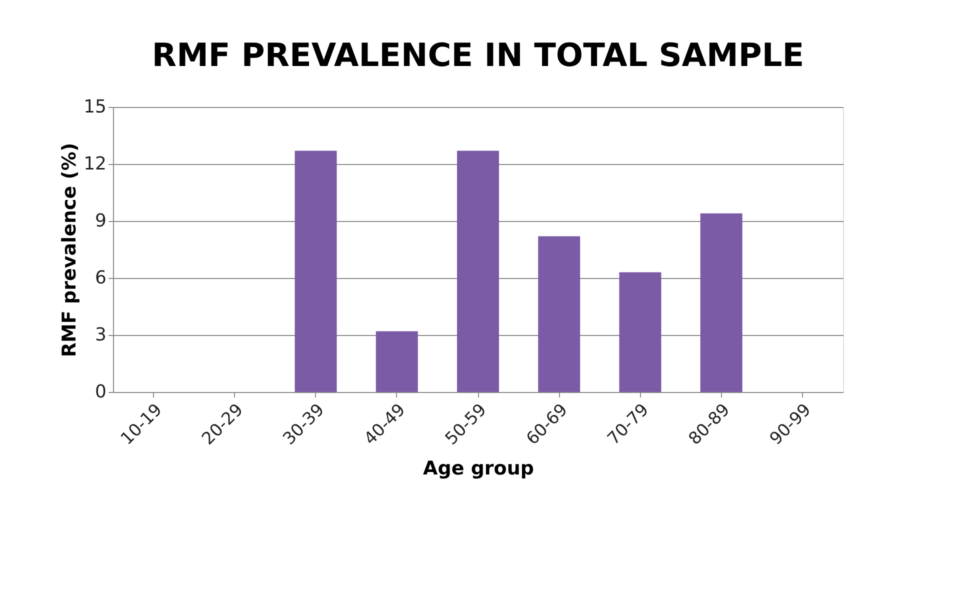 This screenshot has height=592, width=971. Describe the element at coordinates (95, 164) in the screenshot. I see `y-tick-label: 12` at that location.